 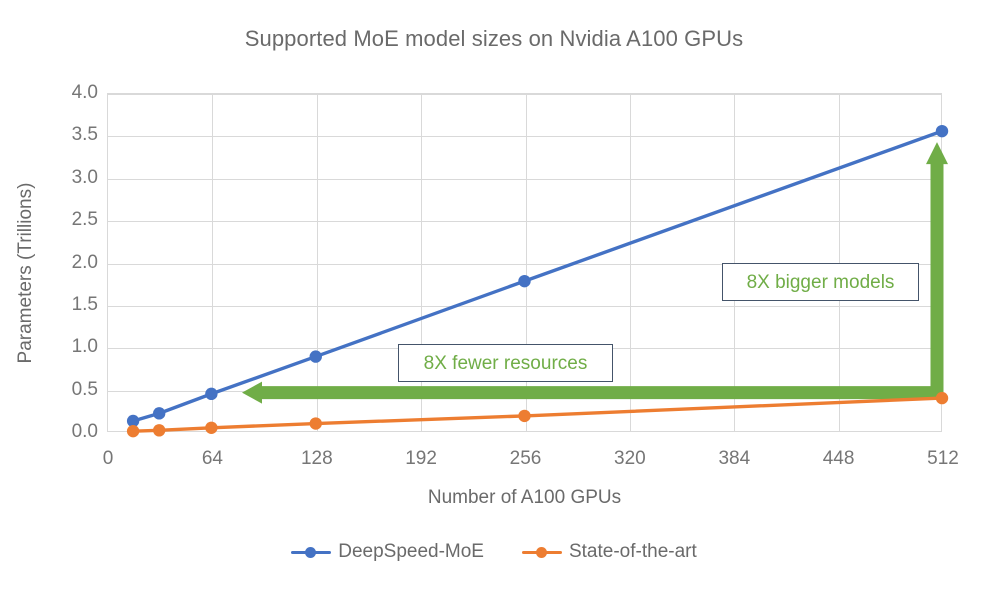 What do you see at coordinates (84, 431) in the screenshot?
I see `y-tick-label: 0.0` at bounding box center [84, 431].